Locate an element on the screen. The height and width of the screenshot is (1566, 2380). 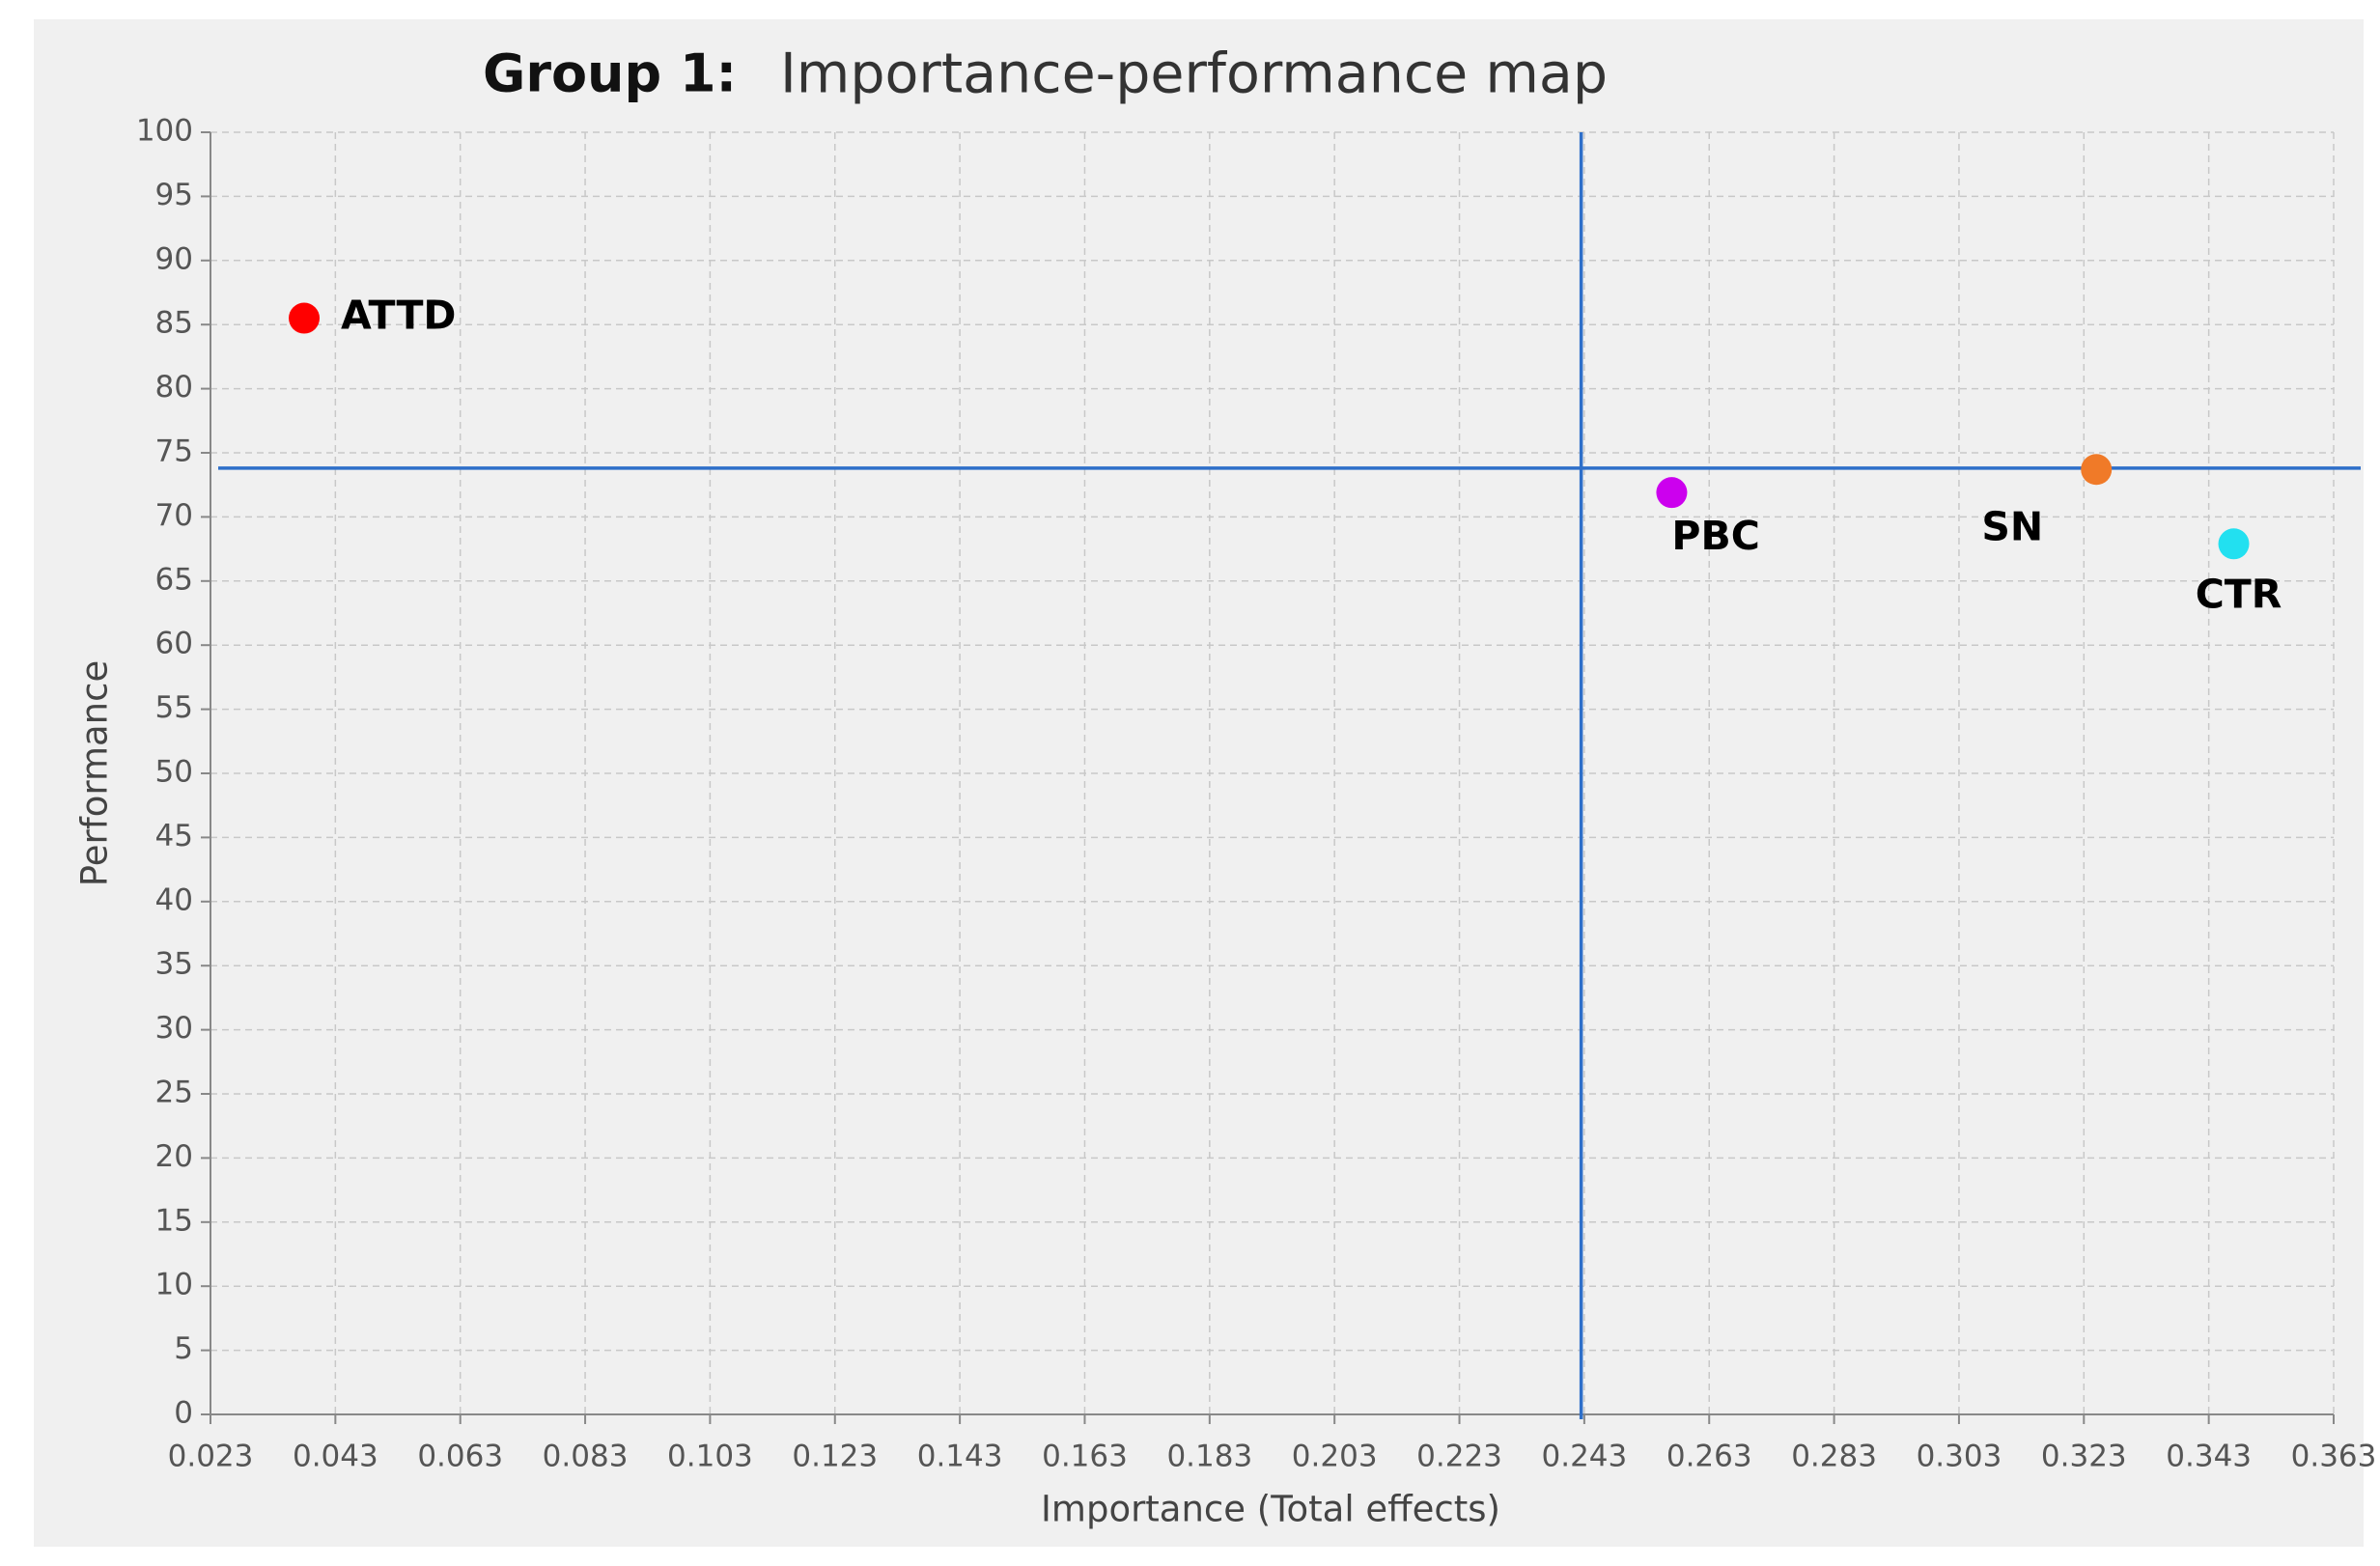
x-tick-label: 0.123 is located at coordinates (835, 1457).